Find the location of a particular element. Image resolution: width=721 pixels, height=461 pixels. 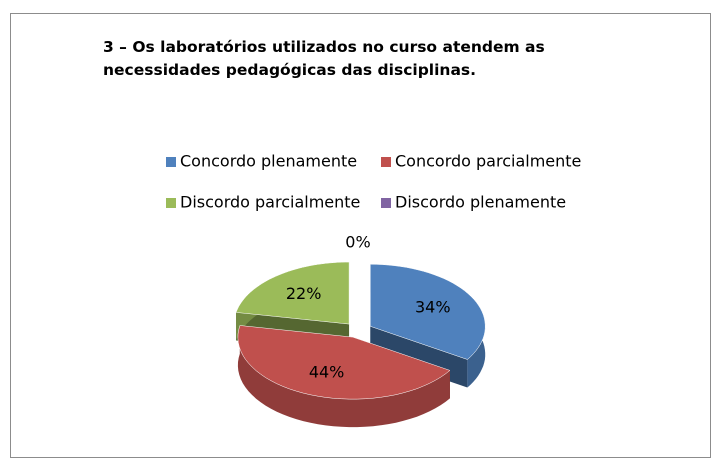

data-label: 22% is located at coordinates (304, 293).